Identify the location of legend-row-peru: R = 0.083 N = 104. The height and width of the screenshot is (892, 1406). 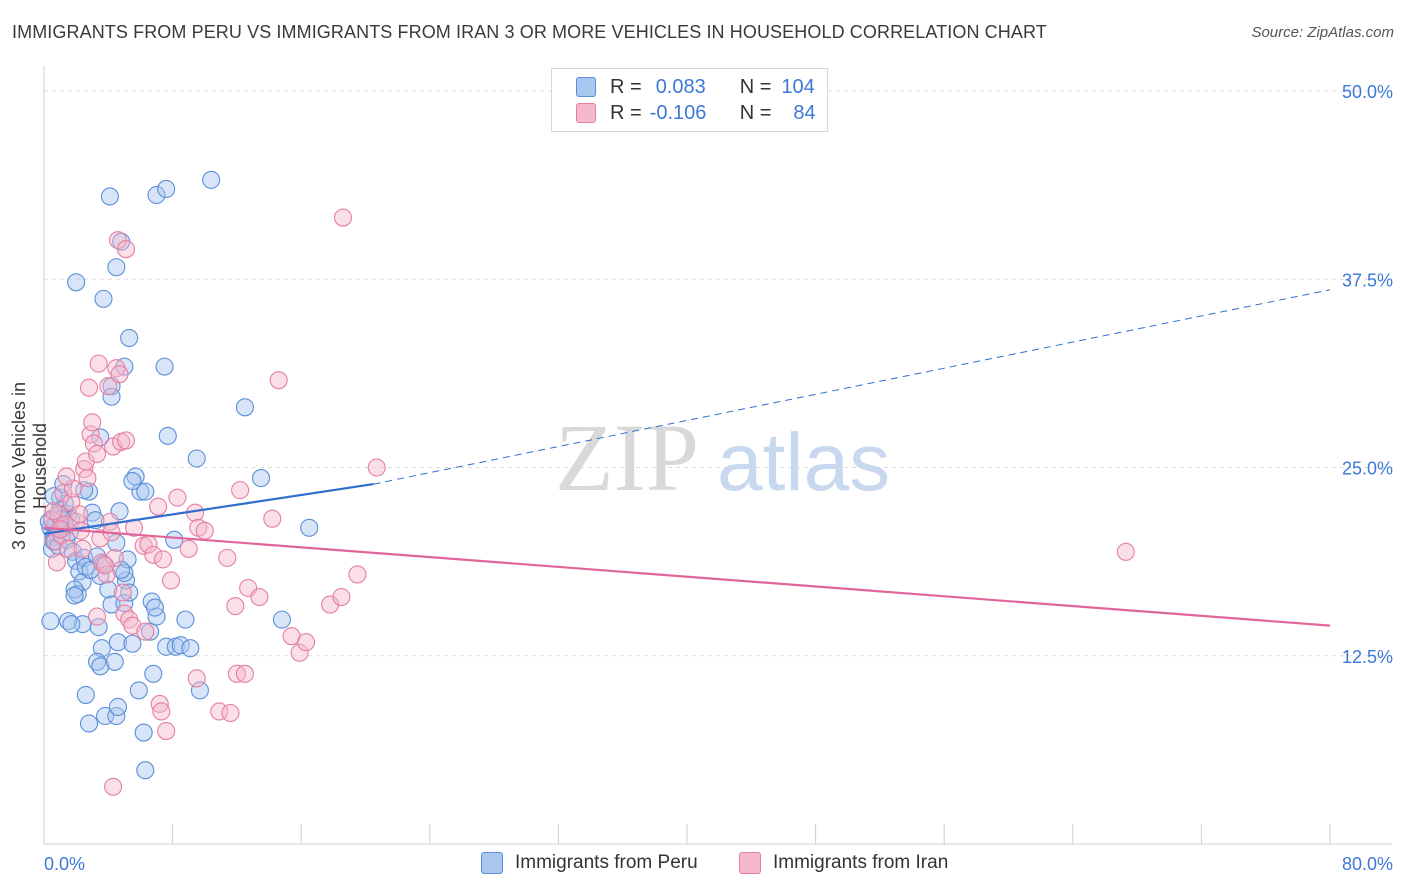
(695, 87).